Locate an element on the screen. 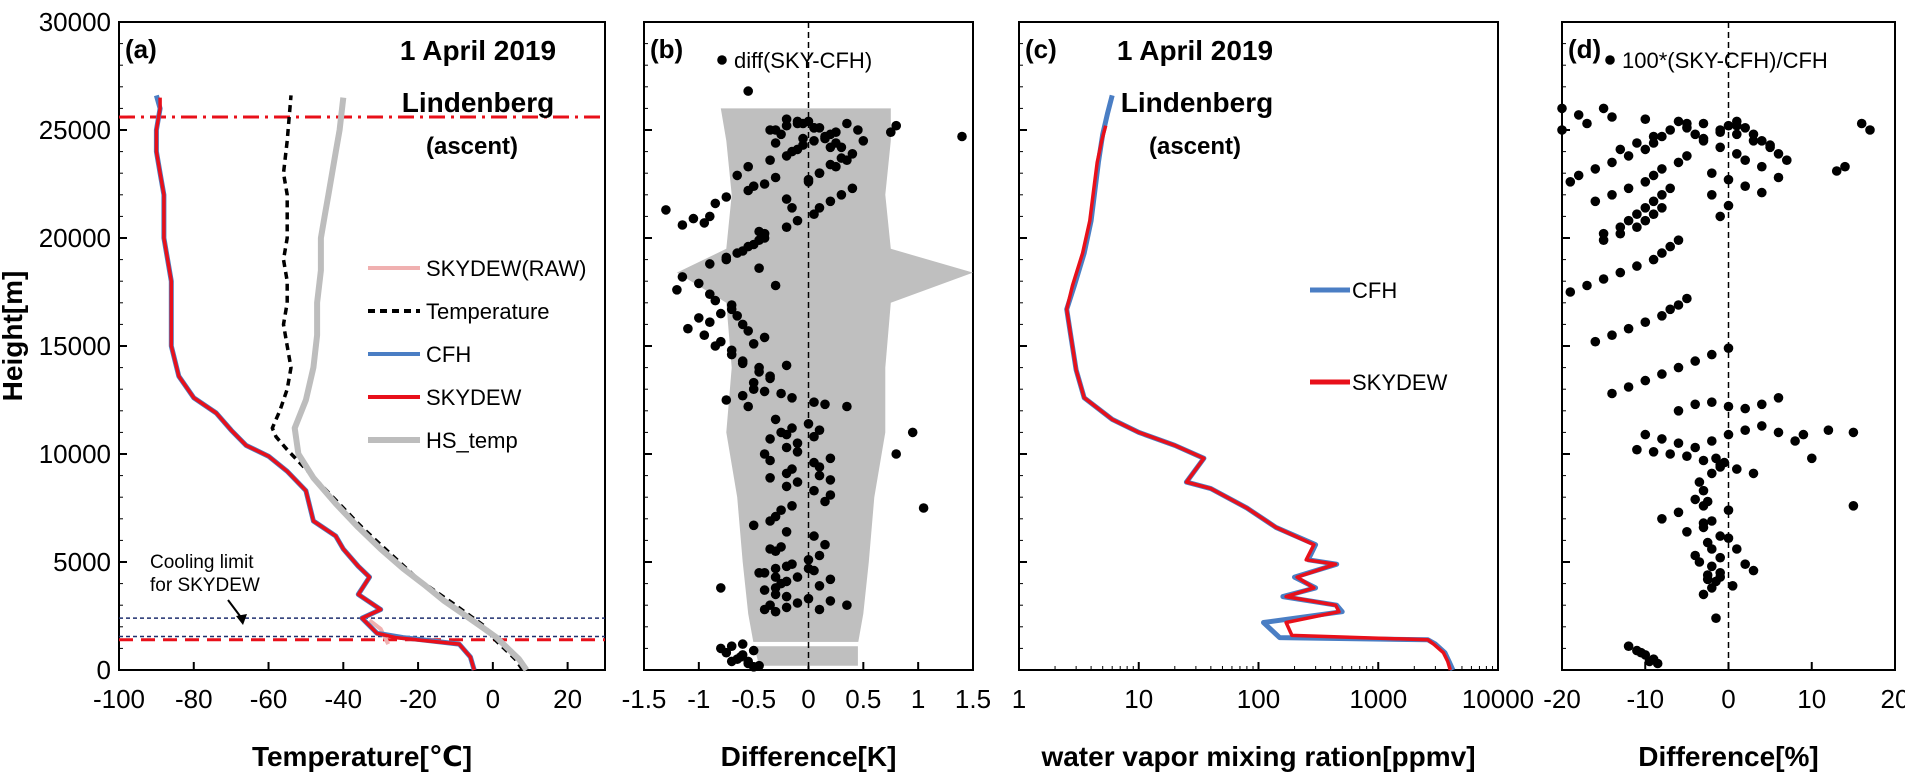 This screenshot has height=776, width=1905. chart-title: 100*(SKY-CFH)/CFH is located at coordinates (1725, 60).